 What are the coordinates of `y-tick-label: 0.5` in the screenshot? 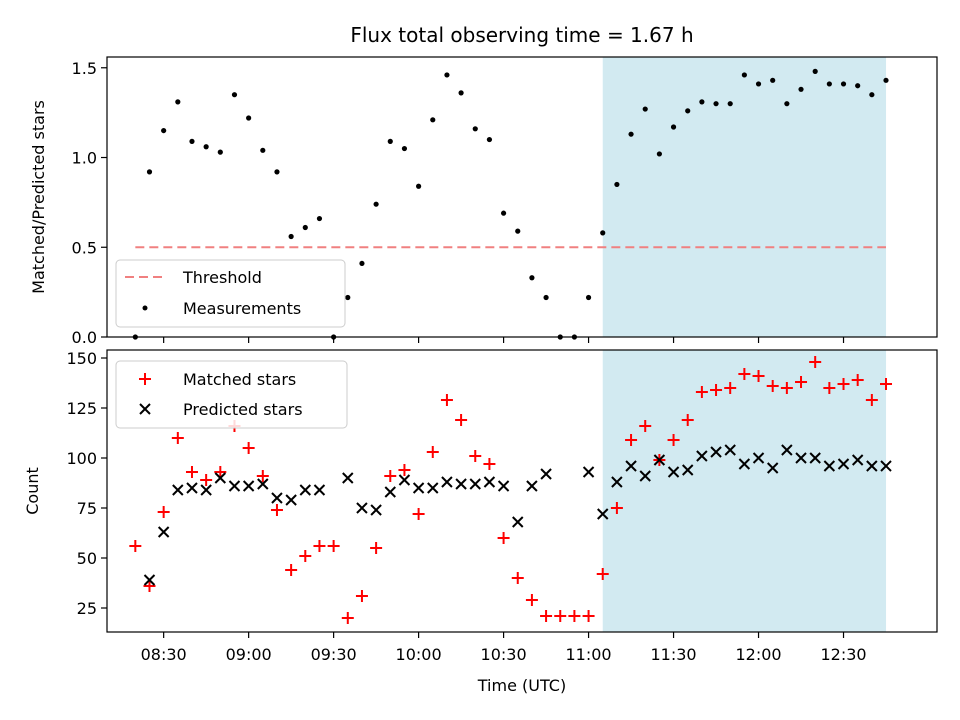 It's located at (84, 247).